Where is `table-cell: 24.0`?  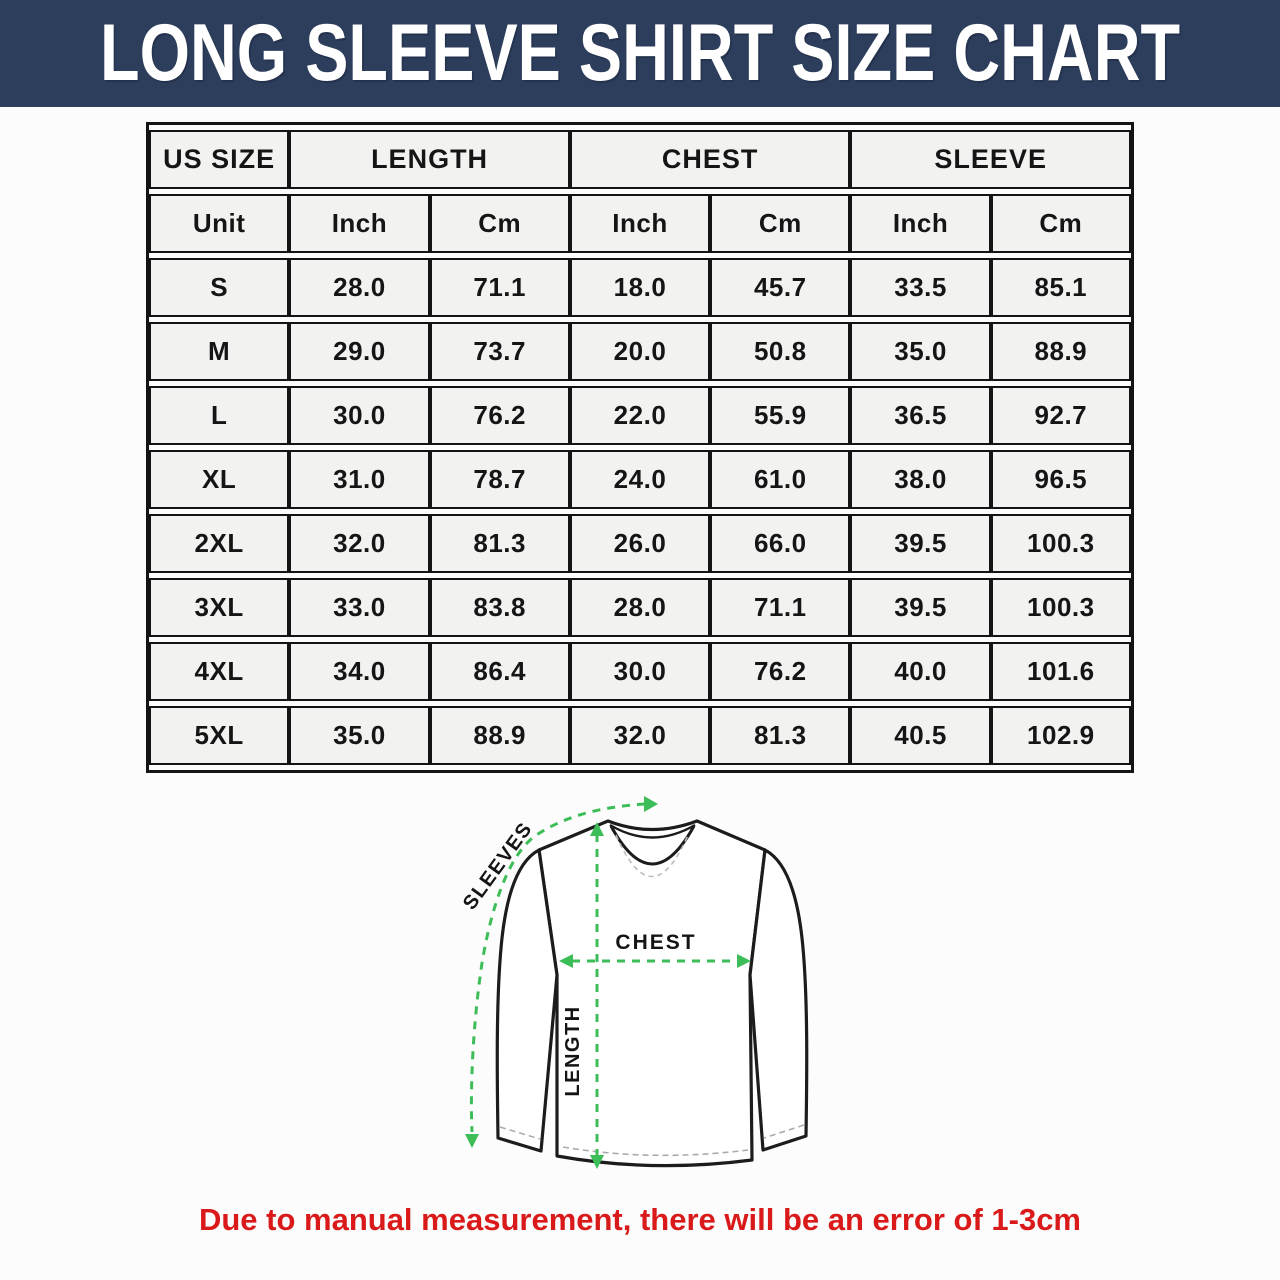
table-cell: 24.0 is located at coordinates (640, 479).